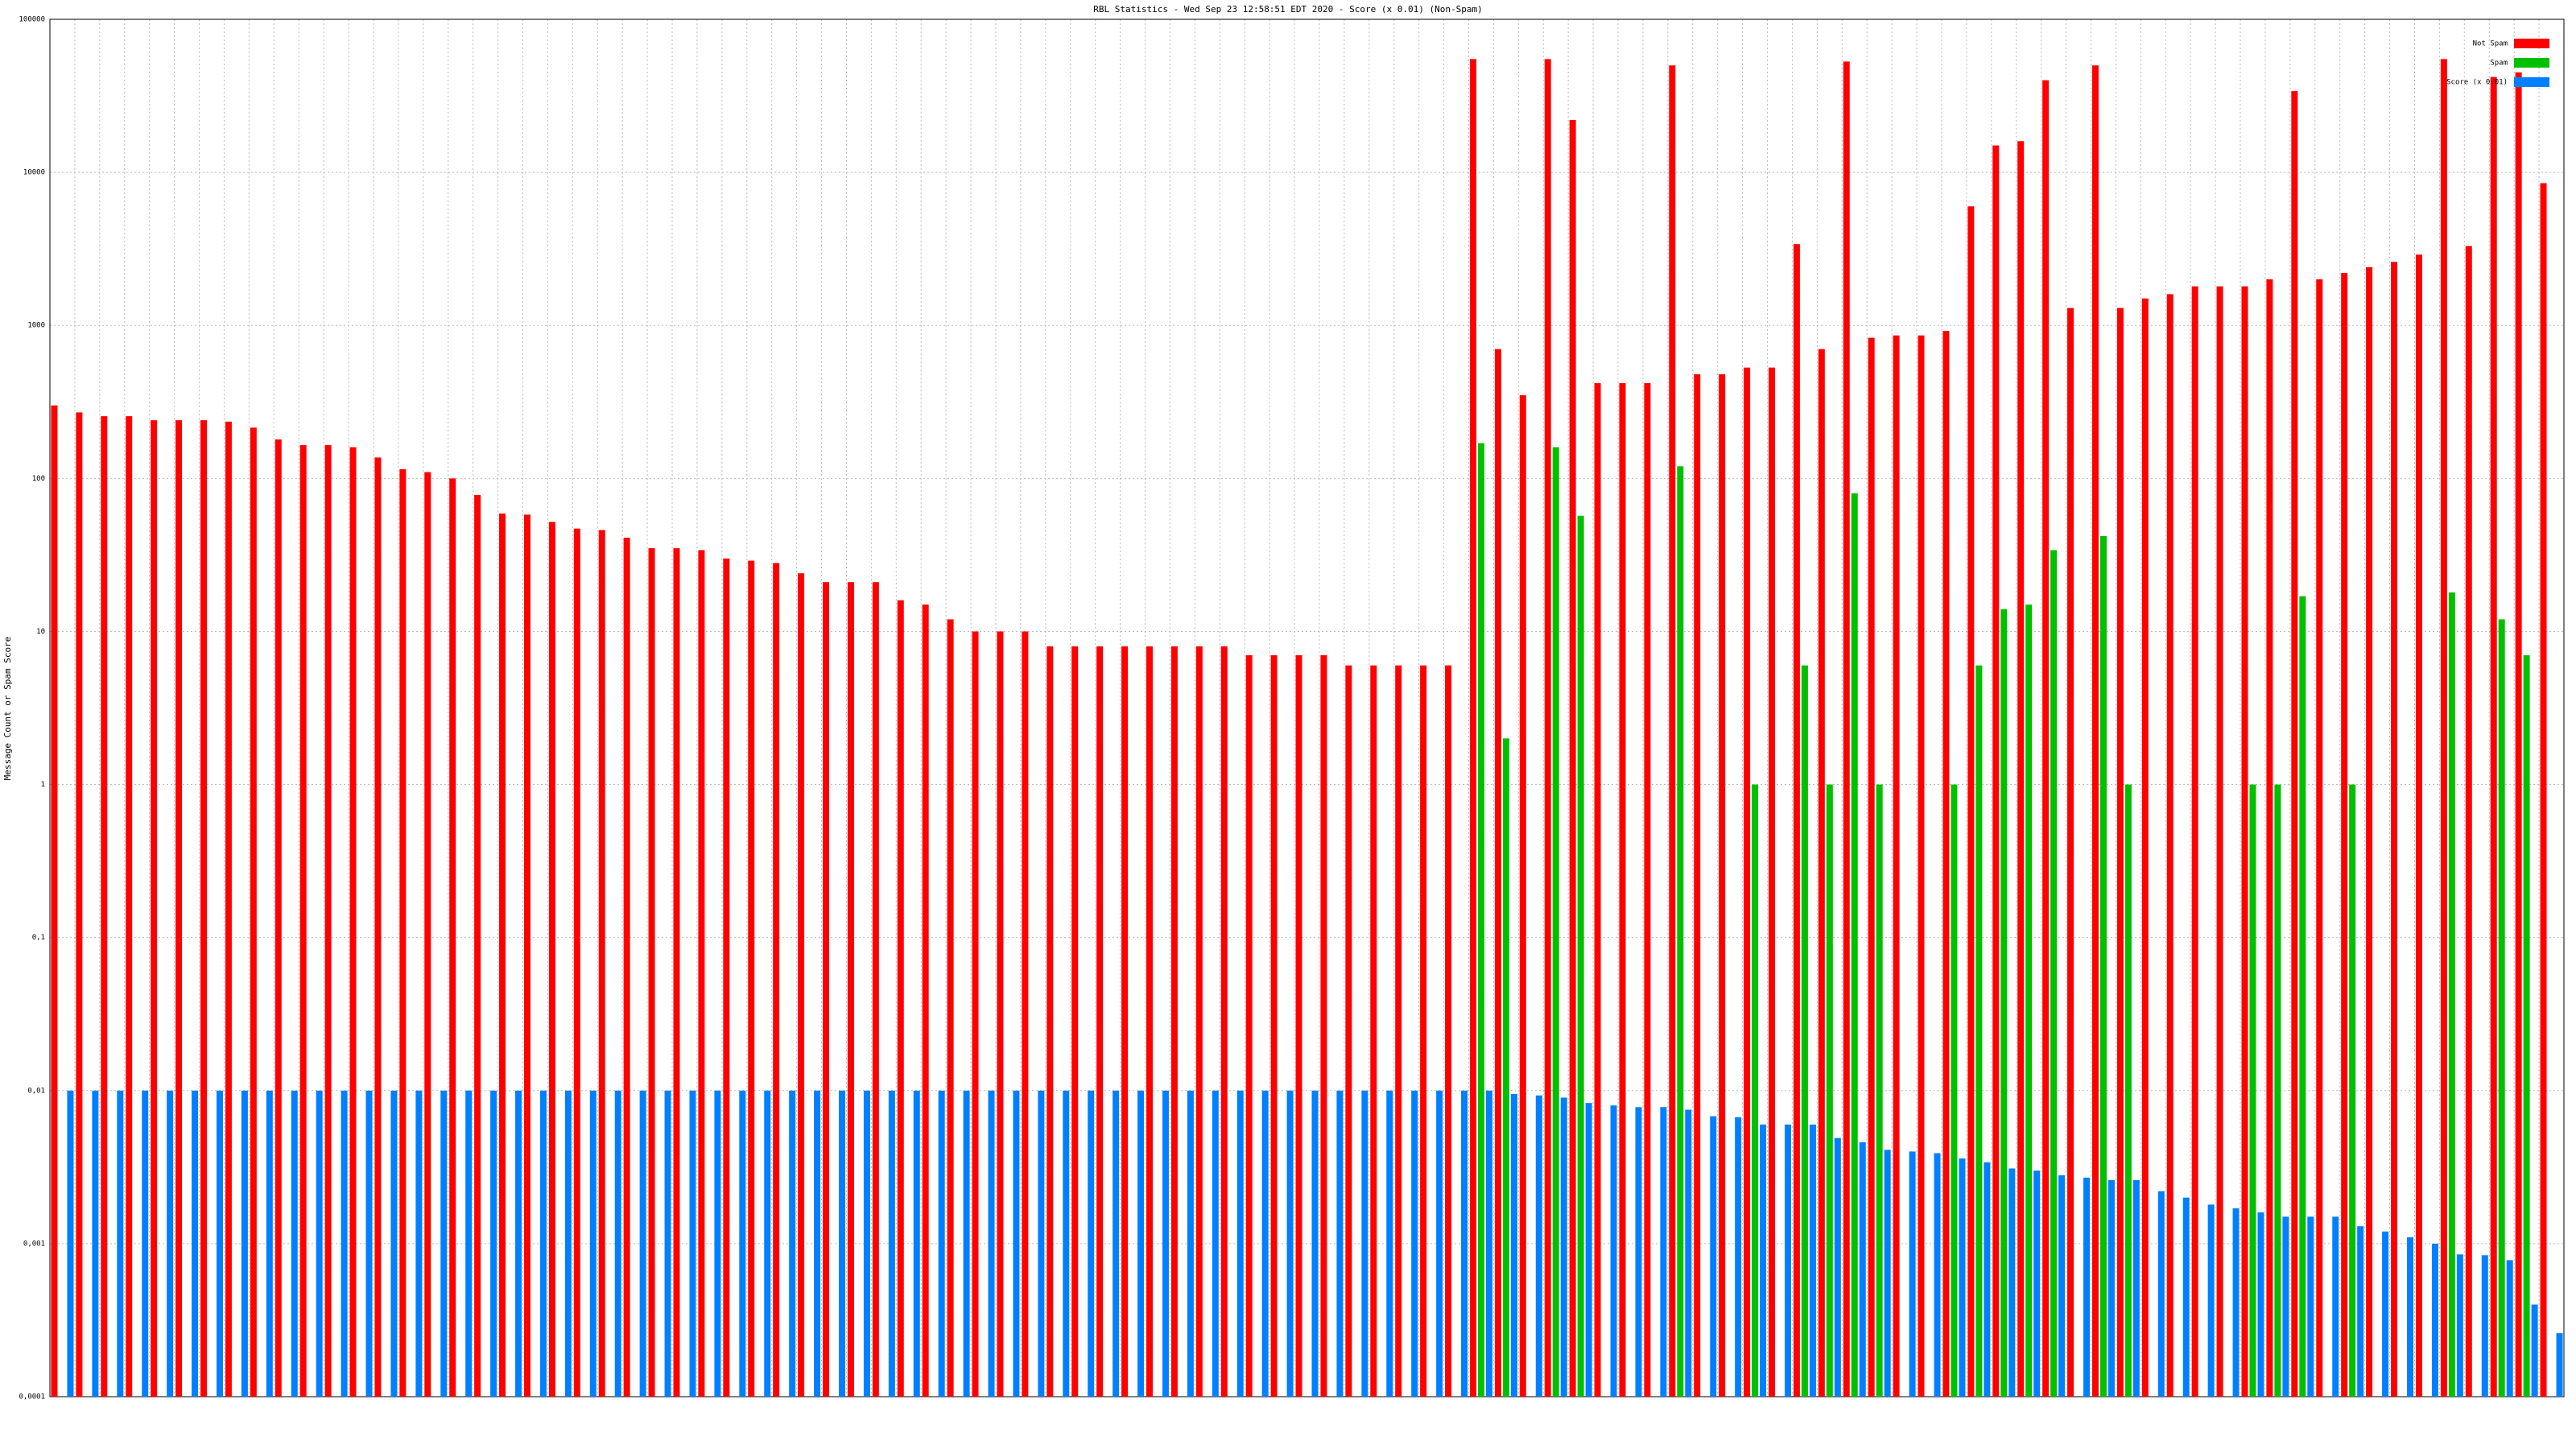 The width and height of the screenshot is (2576, 1449). What do you see at coordinates (2477, 83) in the screenshot?
I see `legend-label: Score (x 0.01)` at bounding box center [2477, 83].